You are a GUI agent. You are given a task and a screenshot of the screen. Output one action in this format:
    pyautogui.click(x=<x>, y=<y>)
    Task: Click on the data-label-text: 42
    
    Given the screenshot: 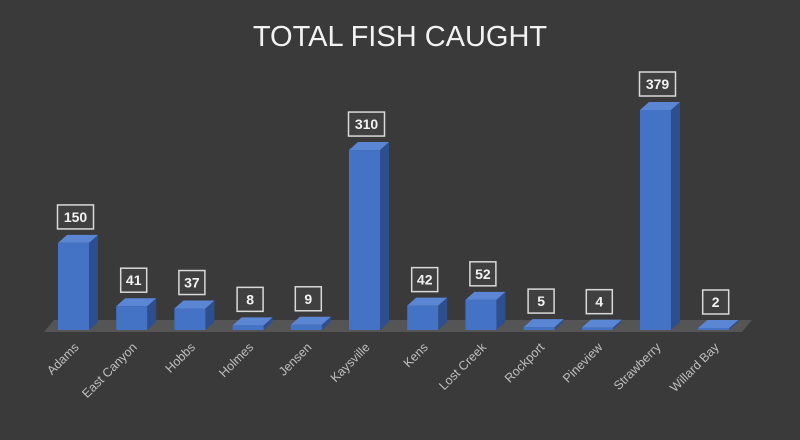 What is the action you would take?
    pyautogui.click(x=425, y=280)
    